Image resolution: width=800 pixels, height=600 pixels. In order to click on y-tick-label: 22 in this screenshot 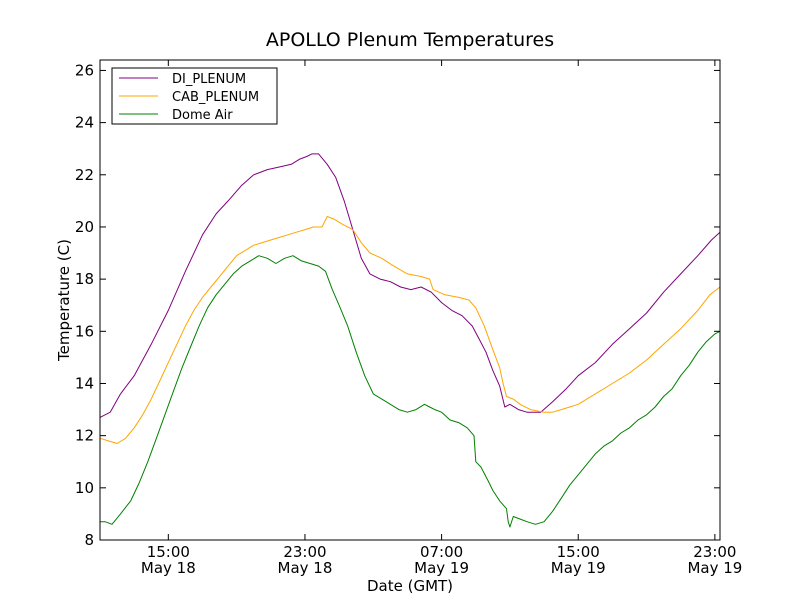, I will do `click(84, 175)`.